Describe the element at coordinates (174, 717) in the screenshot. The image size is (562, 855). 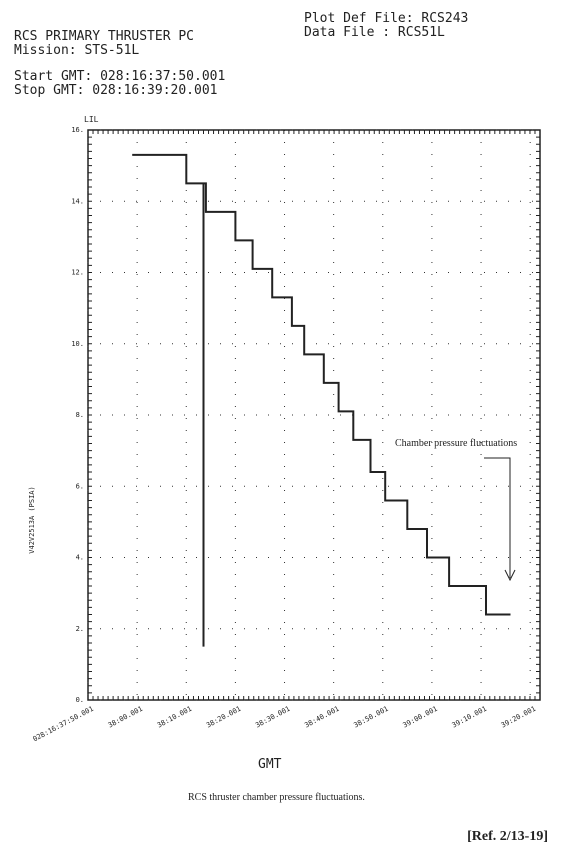
I see `x-tick-label: 38:10.001` at that location.